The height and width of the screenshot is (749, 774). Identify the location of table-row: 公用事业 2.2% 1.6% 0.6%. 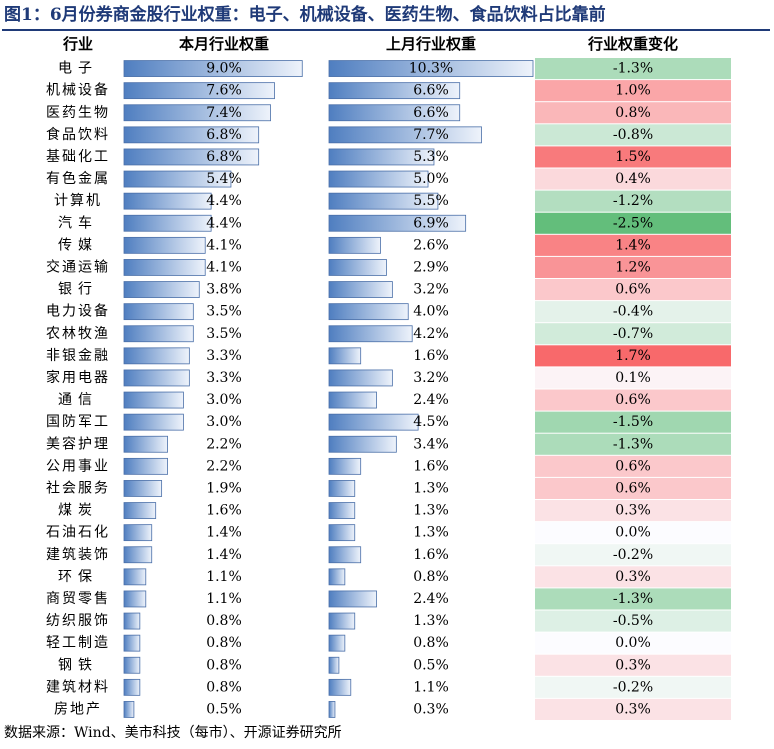
(388, 466).